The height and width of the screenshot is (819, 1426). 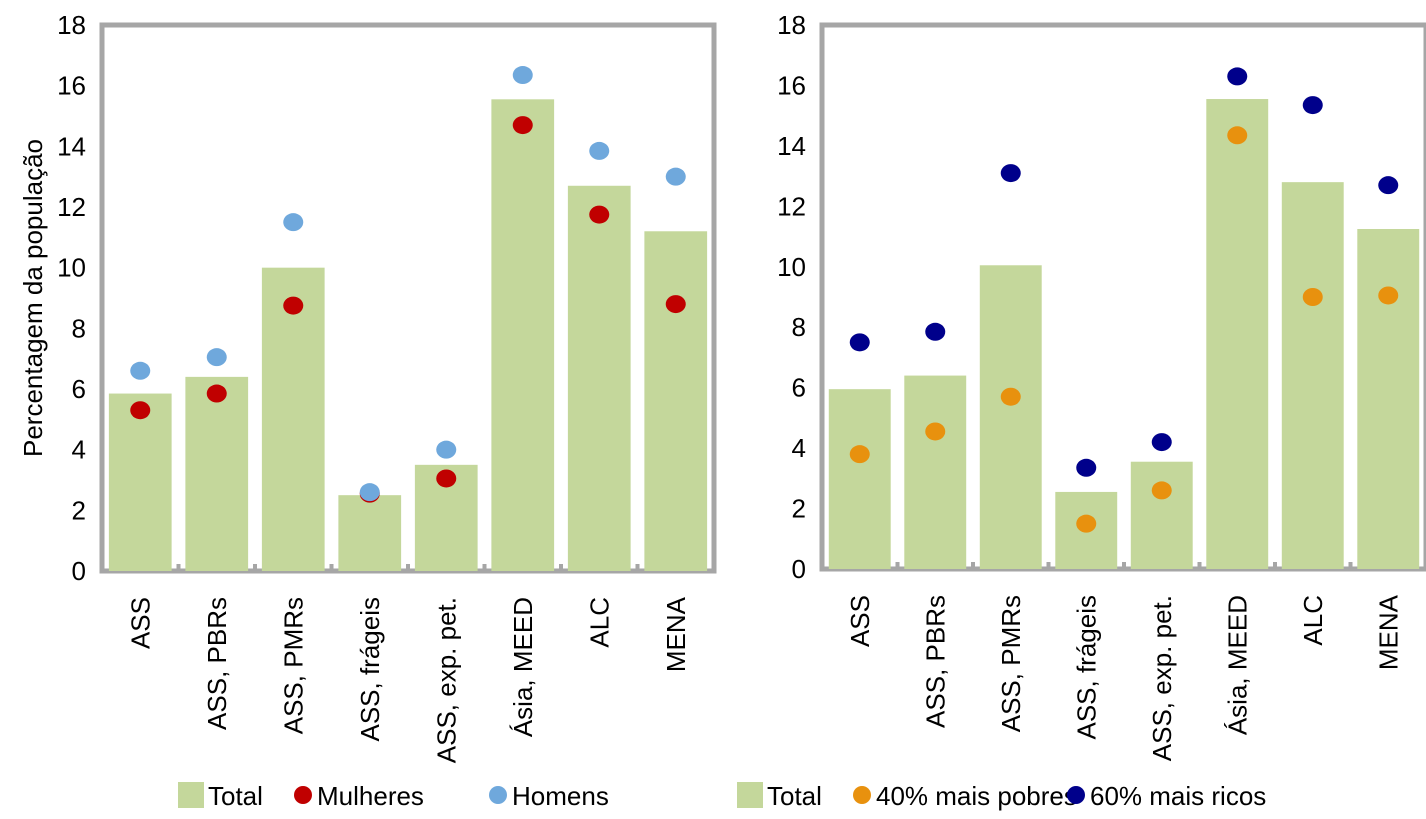 I want to click on y-axis-label: Percentagem da população, so click(x=33, y=298).